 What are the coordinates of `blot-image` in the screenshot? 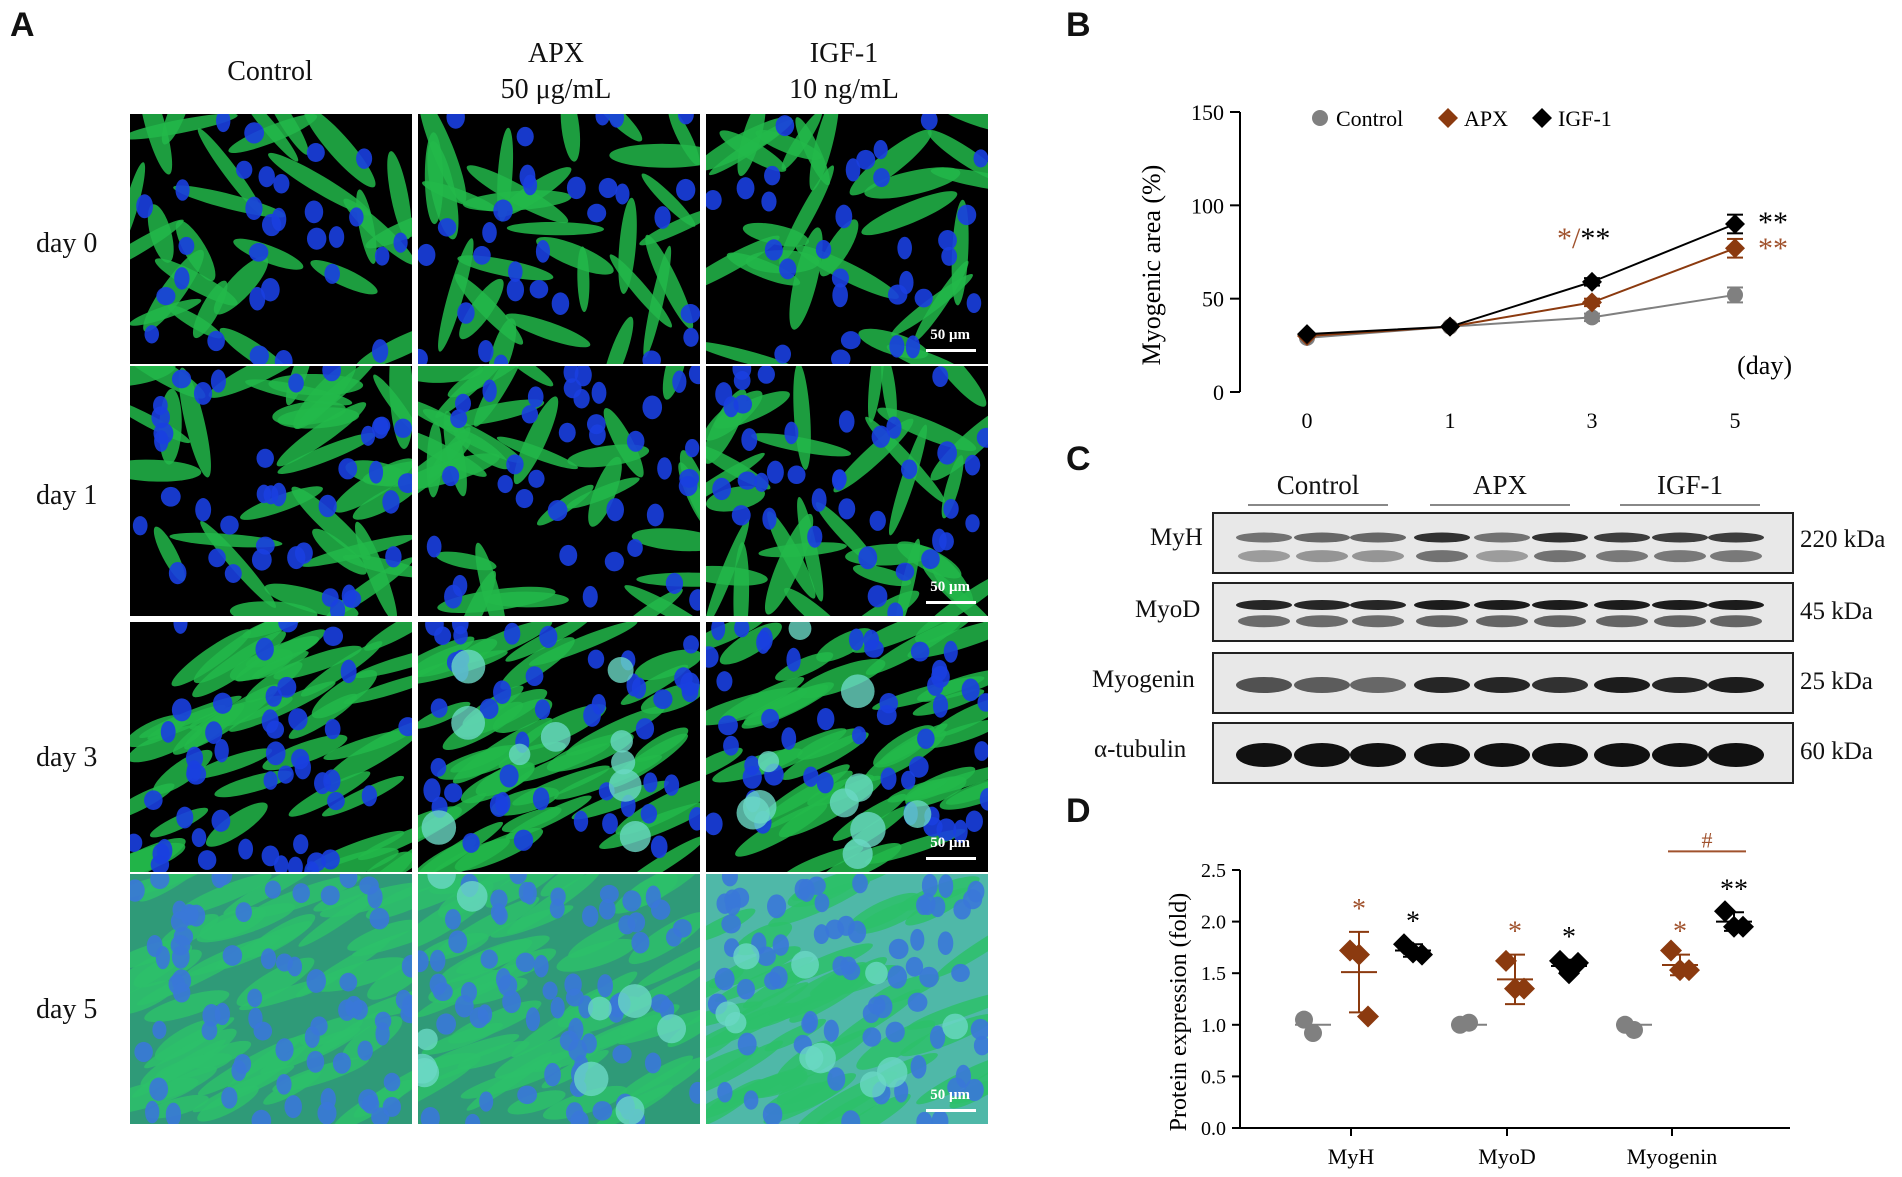 It's located at (1500, 685).